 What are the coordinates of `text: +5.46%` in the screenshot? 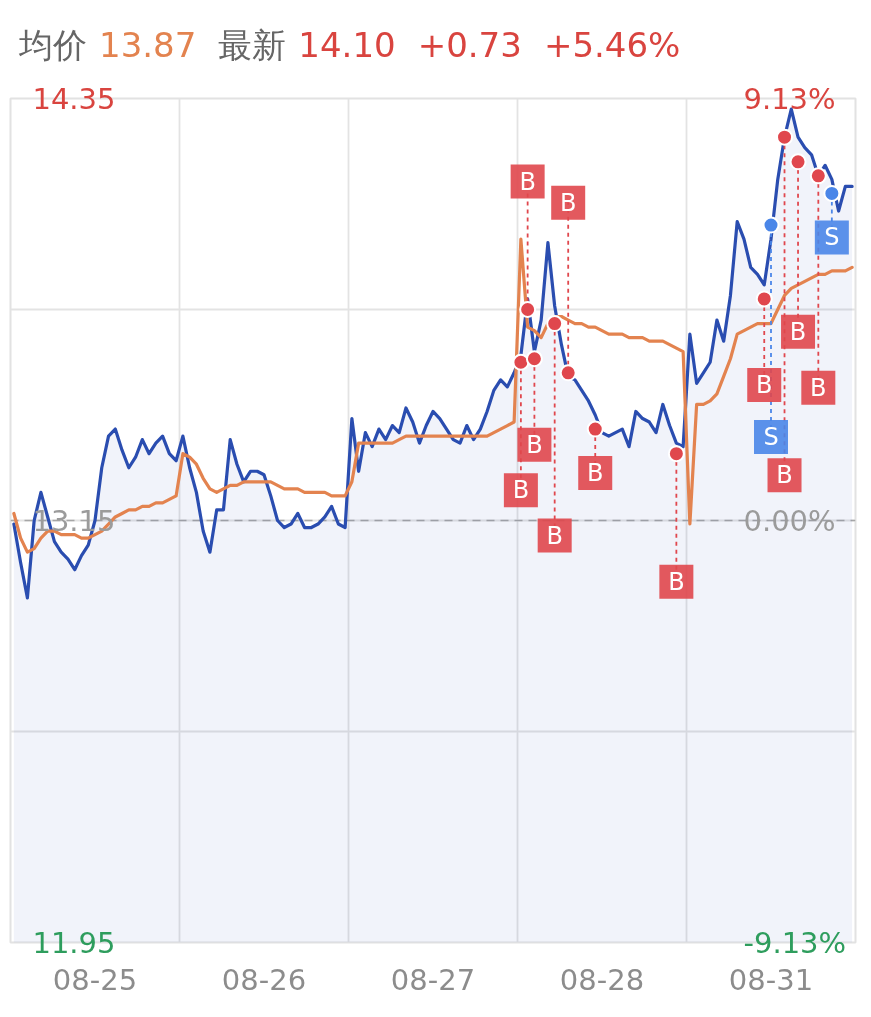 It's located at (612, 45).